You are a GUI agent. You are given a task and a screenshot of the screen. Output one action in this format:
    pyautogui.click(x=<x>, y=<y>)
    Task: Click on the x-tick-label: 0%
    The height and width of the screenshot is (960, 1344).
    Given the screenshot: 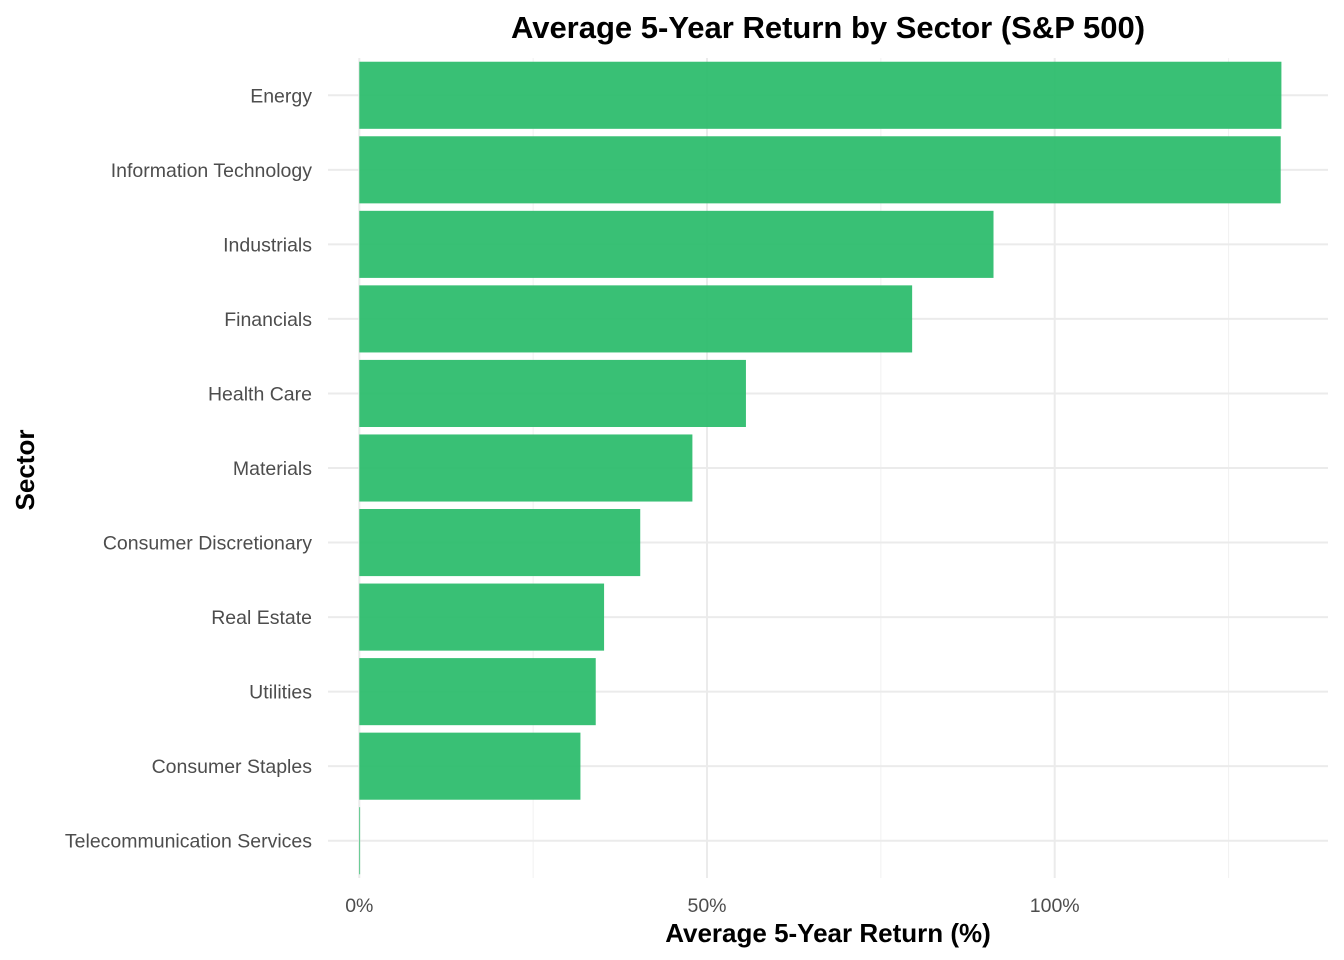 What is the action you would take?
    pyautogui.click(x=359, y=906)
    